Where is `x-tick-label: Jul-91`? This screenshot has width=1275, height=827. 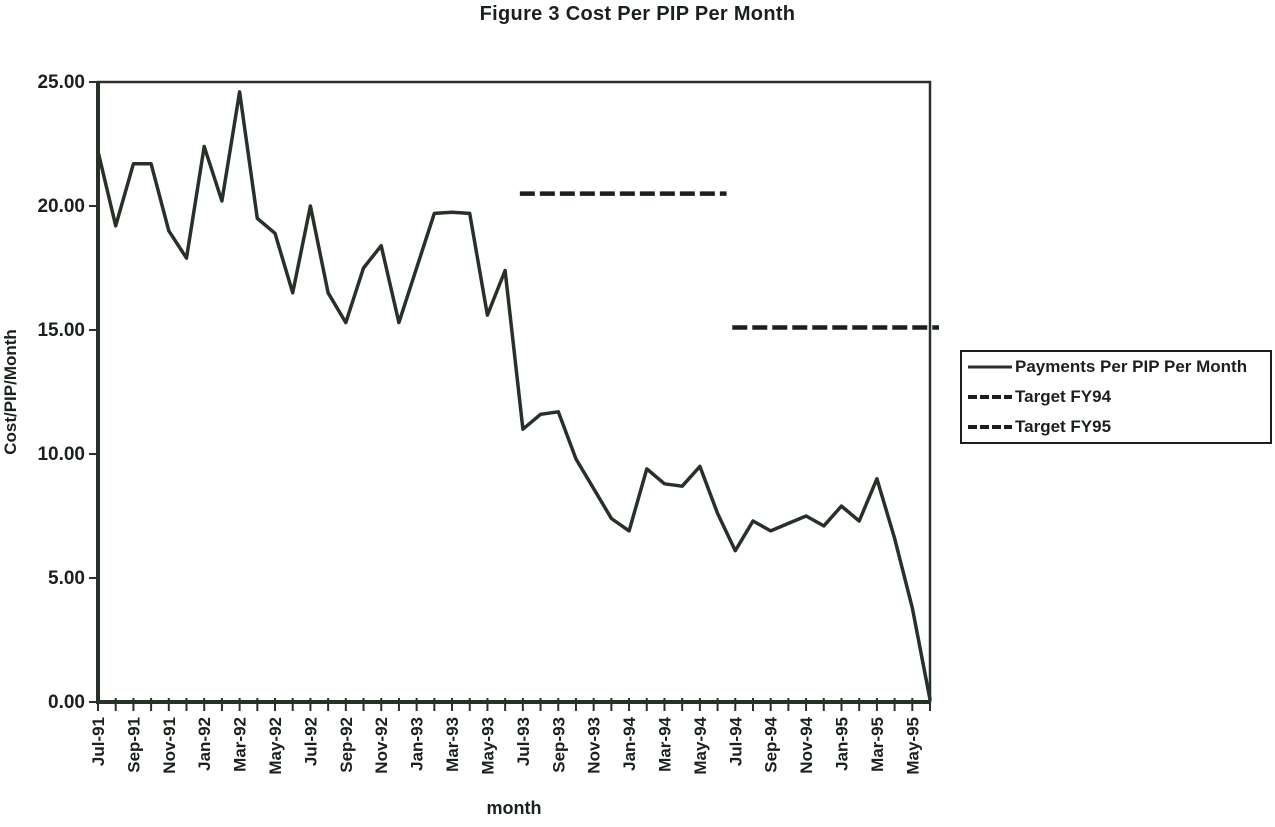
x-tick-label: Jul-91 is located at coordinates (98, 741).